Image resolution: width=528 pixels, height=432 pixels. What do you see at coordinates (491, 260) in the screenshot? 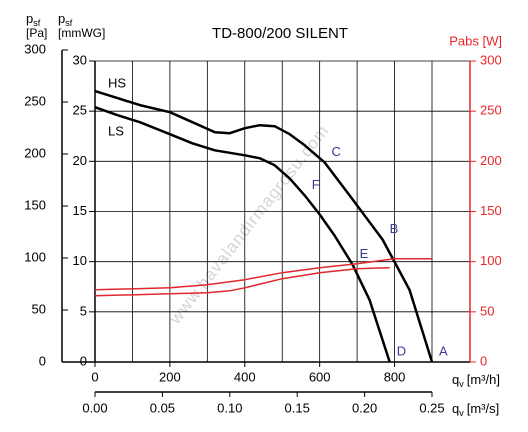
I see `y2-tick-label: 100` at bounding box center [491, 260].